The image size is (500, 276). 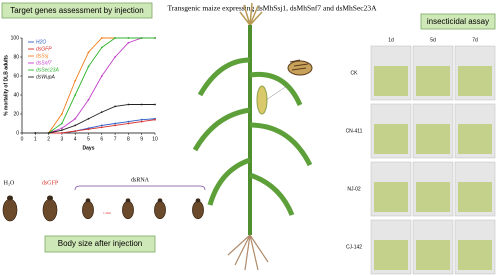 I want to click on row-label: CN-411, so click(x=354, y=131).